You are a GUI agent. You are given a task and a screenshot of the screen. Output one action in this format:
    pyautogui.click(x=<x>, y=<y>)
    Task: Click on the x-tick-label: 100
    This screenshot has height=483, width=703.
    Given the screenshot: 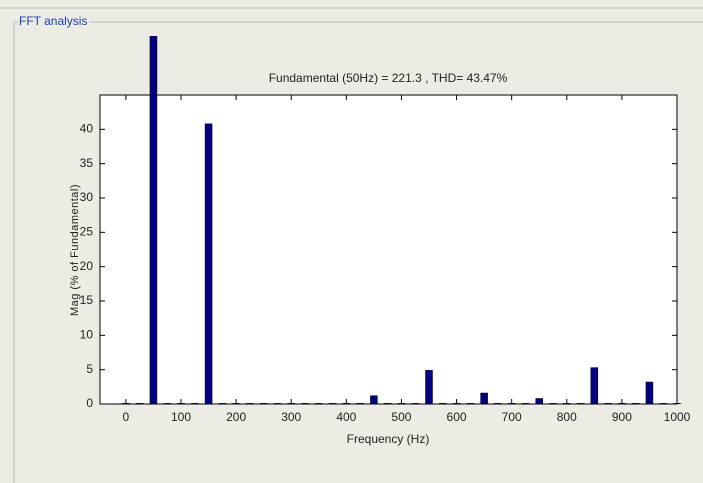 What is the action you would take?
    pyautogui.click(x=181, y=417)
    